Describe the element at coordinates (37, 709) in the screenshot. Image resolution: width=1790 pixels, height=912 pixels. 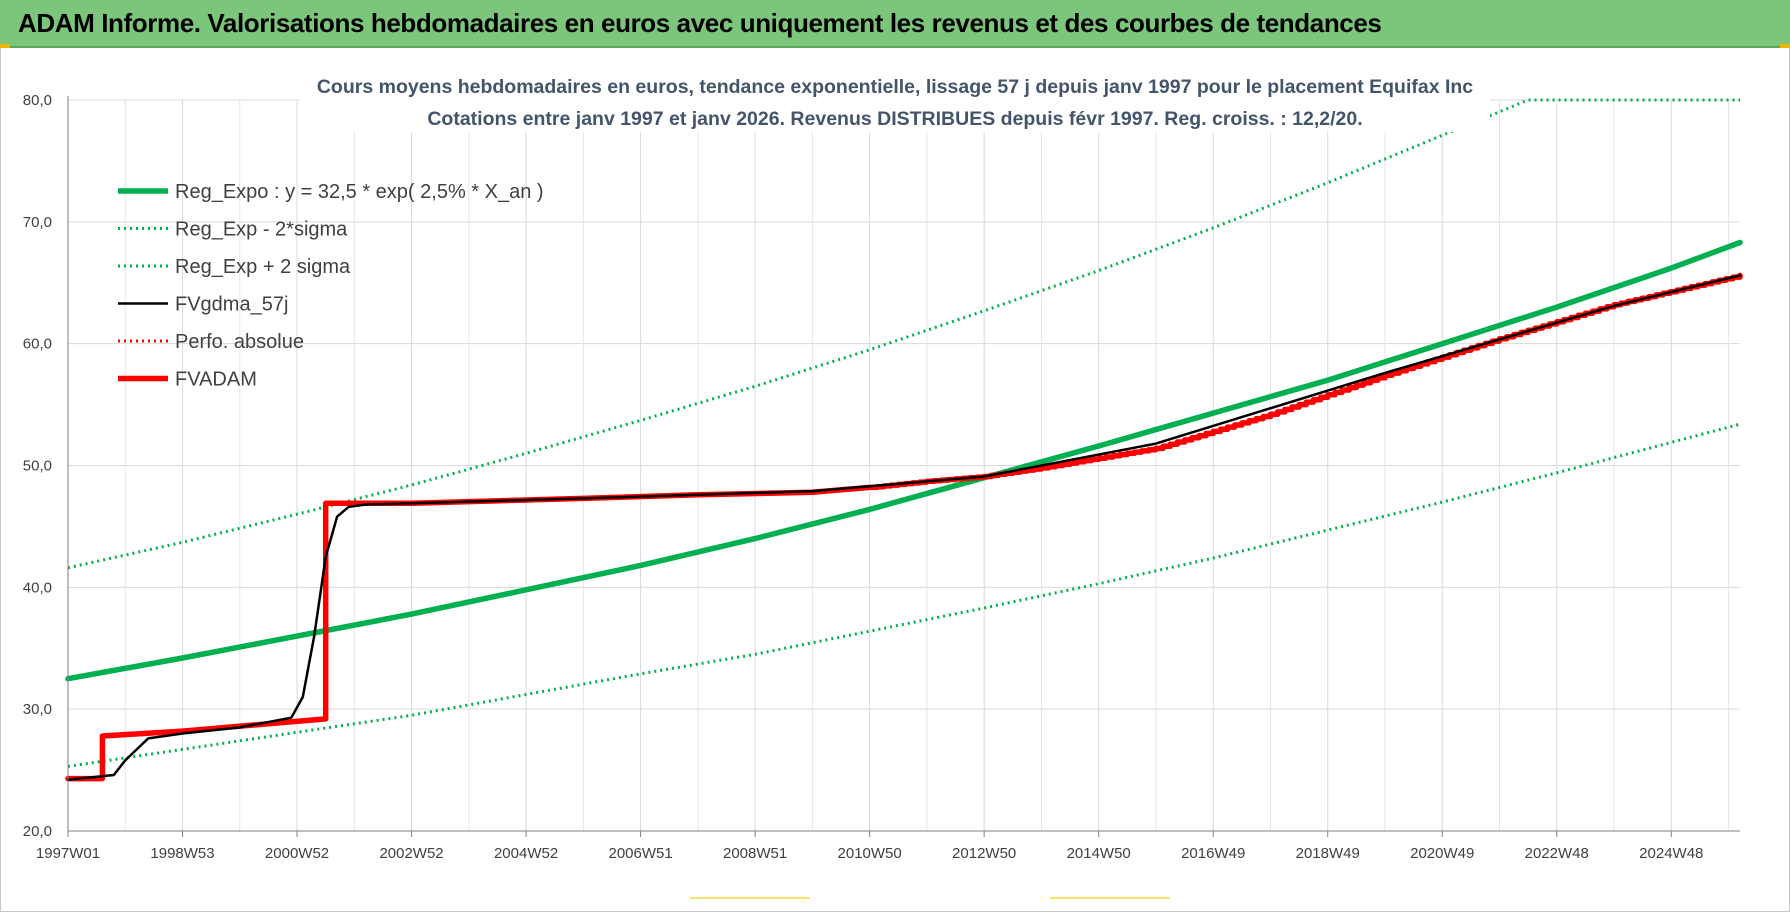
I see `y-tick-label: 30,0` at that location.